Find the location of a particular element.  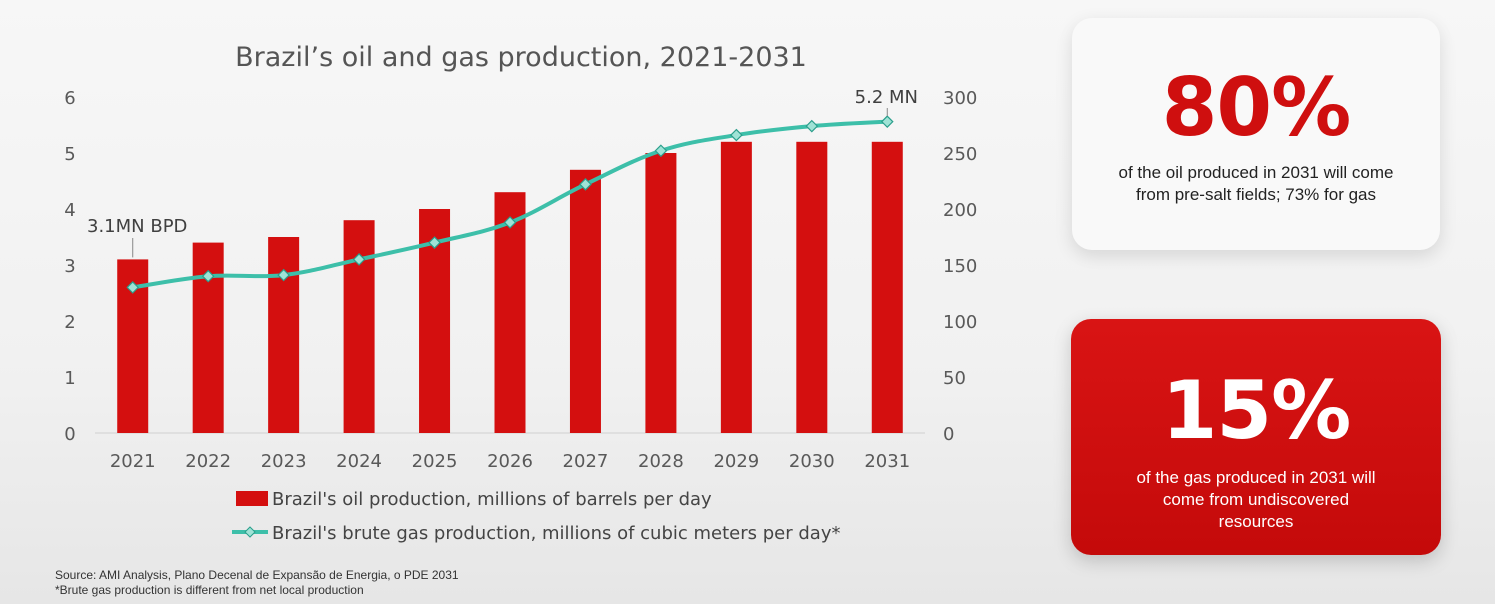

y-right-tick-label: 150 is located at coordinates (960, 266).